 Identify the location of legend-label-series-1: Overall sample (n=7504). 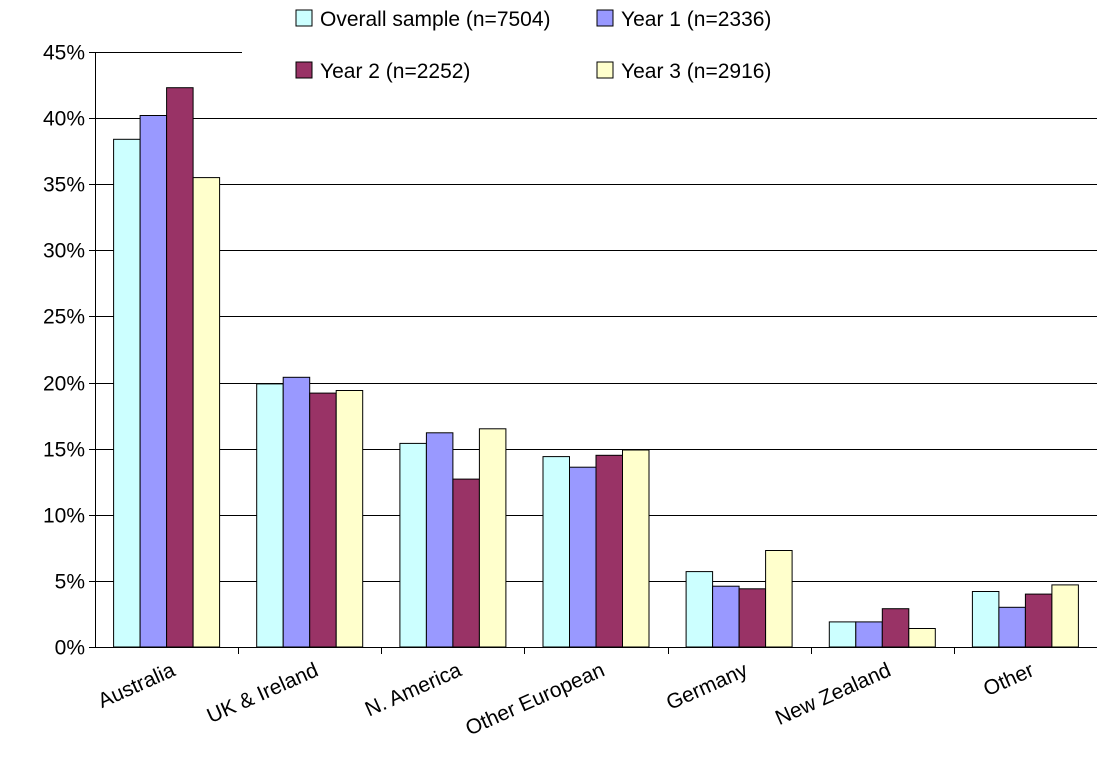
(435, 19).